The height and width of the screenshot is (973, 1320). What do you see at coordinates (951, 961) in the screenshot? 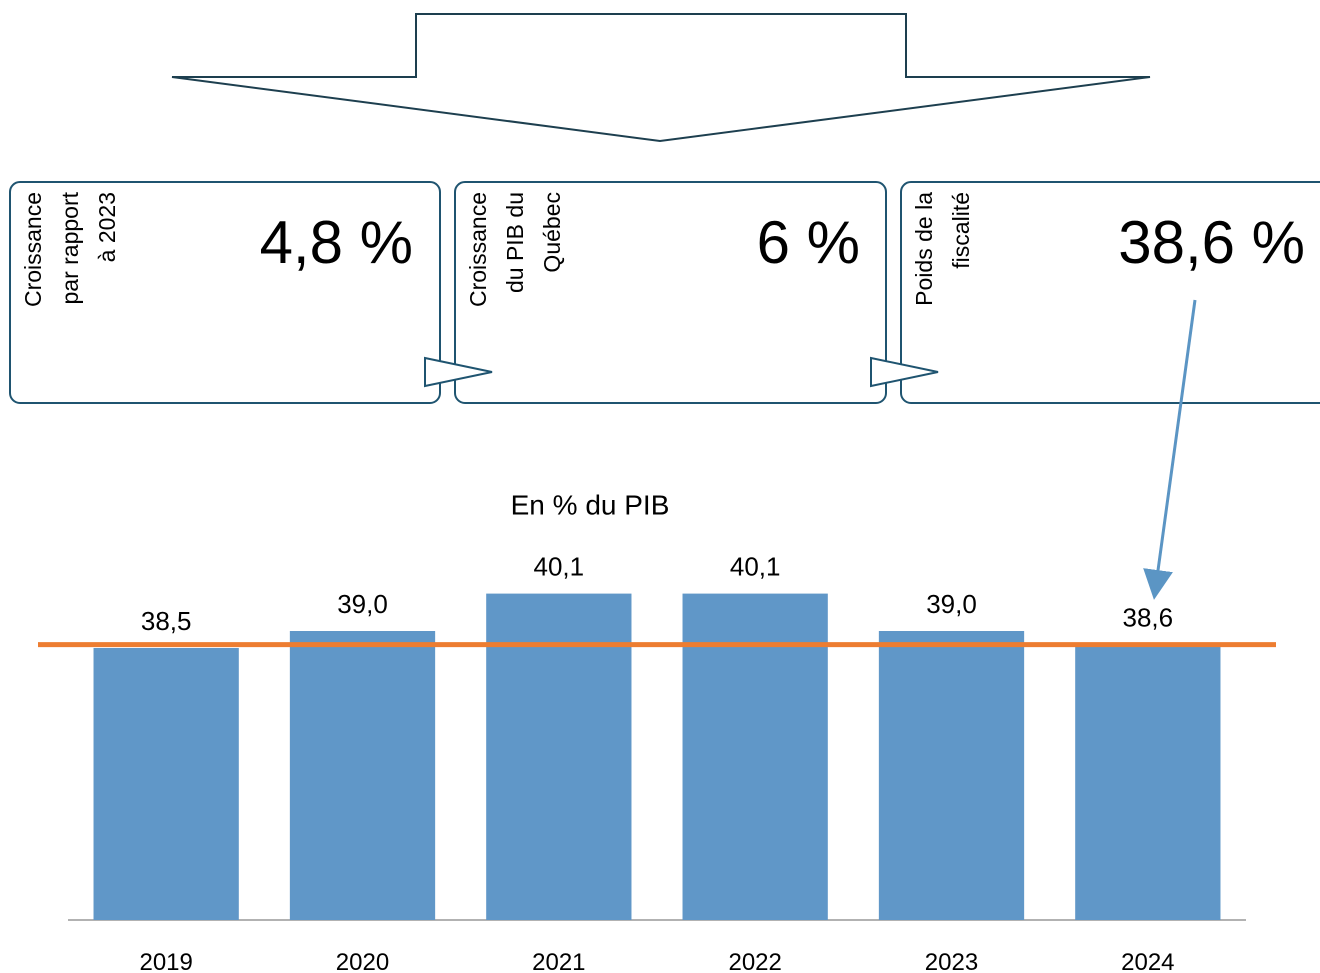
I see `x-tick-label: 2023` at bounding box center [951, 961].